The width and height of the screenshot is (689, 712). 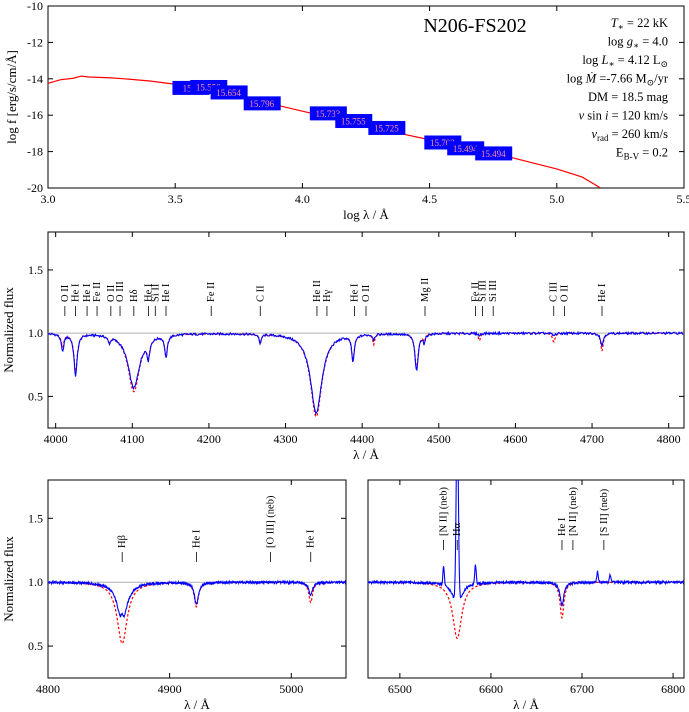 I want to click on line-id-label: Hβ, so click(x=122, y=541).